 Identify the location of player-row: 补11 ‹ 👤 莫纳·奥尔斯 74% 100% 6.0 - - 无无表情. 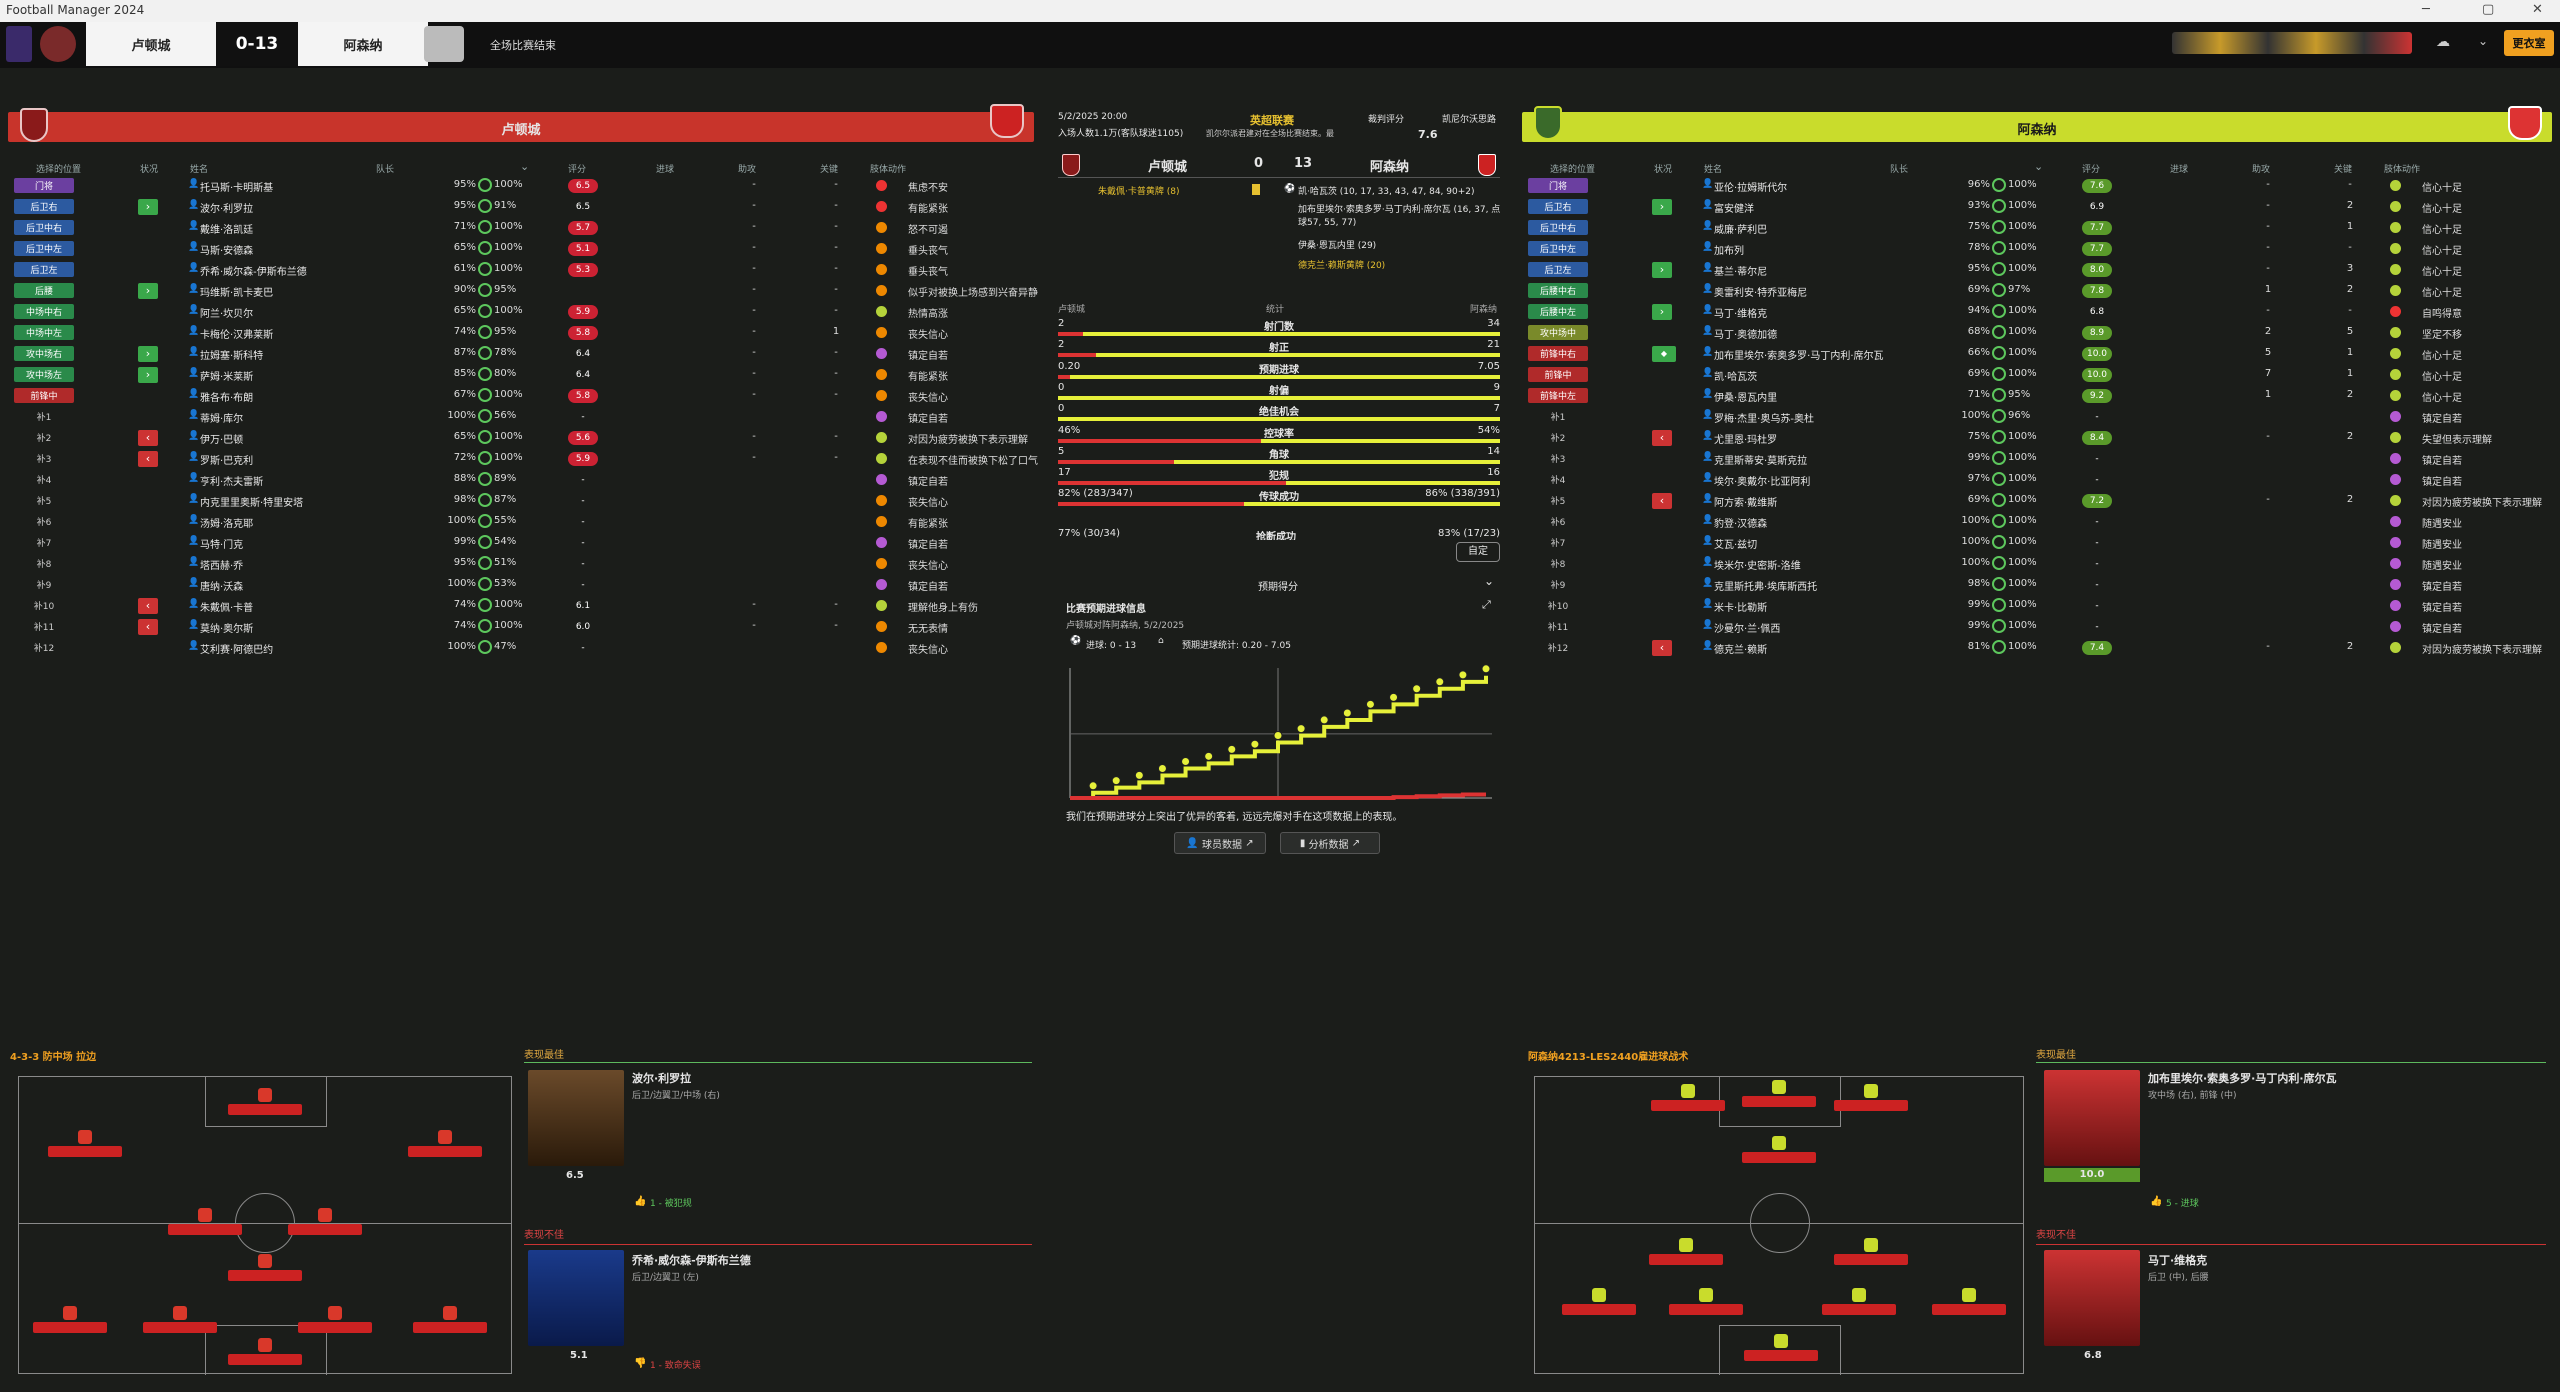
(521, 627).